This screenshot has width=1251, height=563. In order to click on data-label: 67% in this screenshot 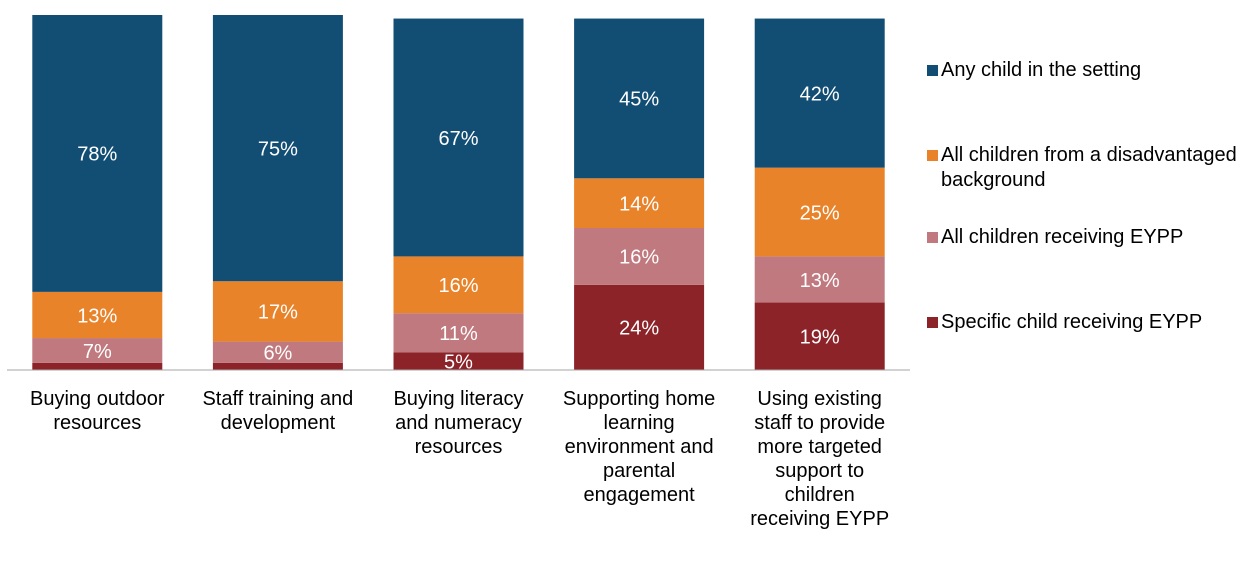, I will do `click(458, 139)`.